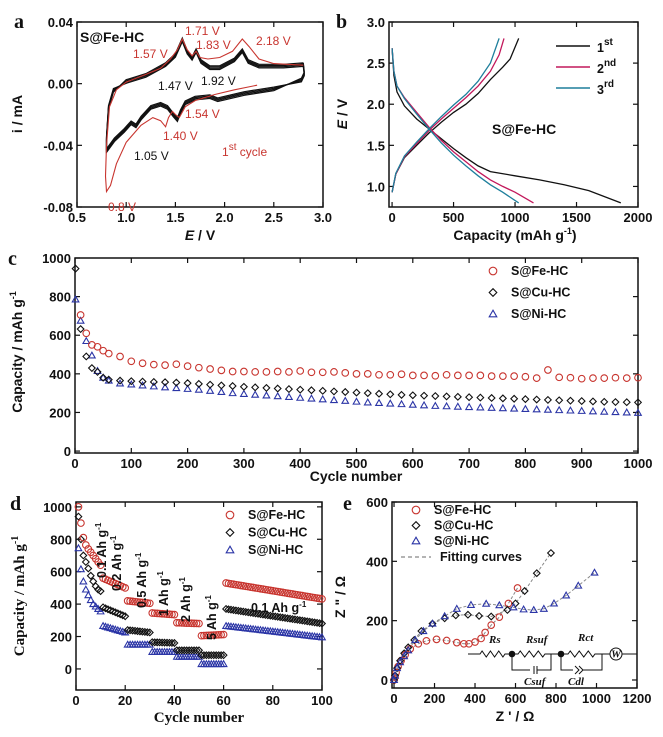  Describe the element at coordinates (413, 463) in the screenshot. I see `x-tick-label: 600` at that location.